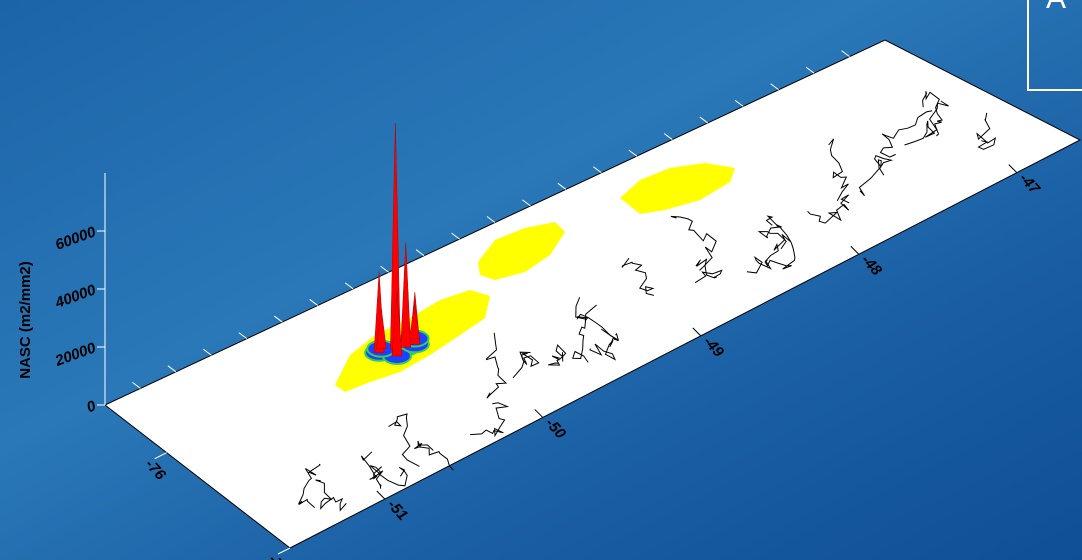  Describe the element at coordinates (279, 555) in the screenshot. I see `x-tick-label: -75` at that location.